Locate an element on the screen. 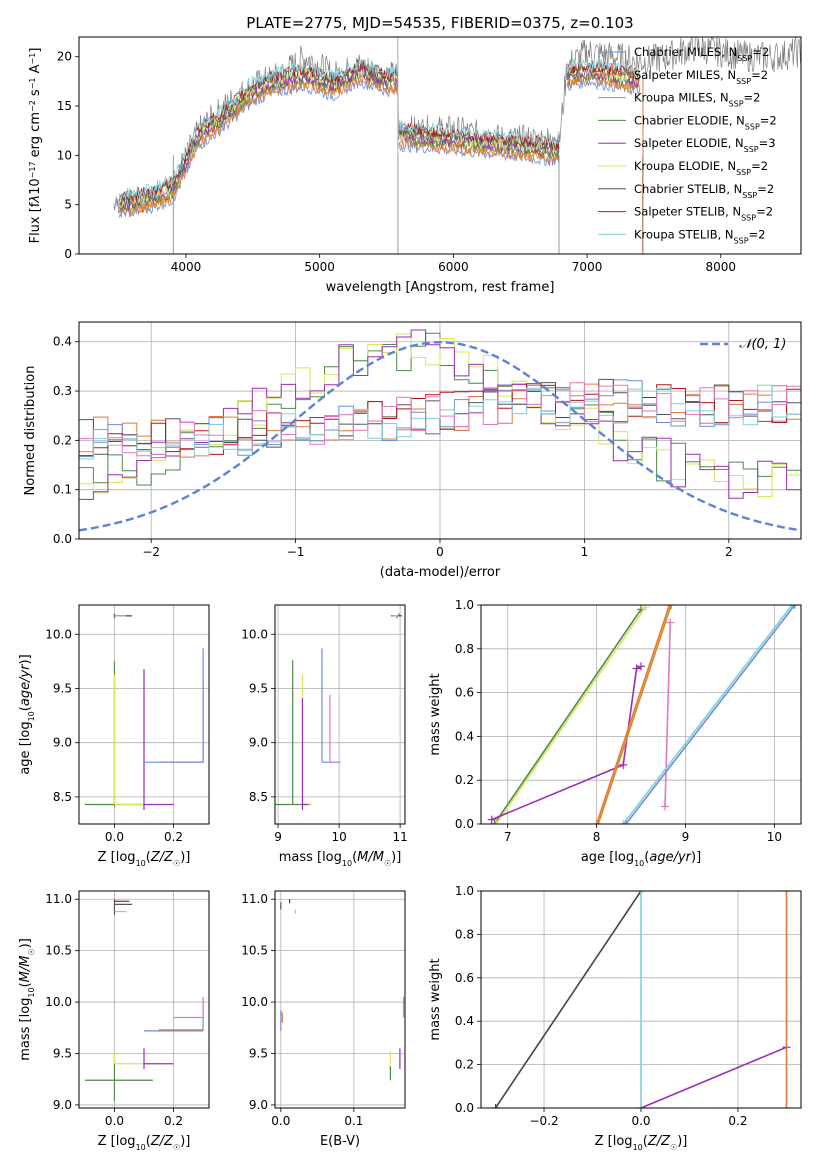 This screenshot has width=819, height=1170. y-tick-label: 20 is located at coordinates (64, 57).